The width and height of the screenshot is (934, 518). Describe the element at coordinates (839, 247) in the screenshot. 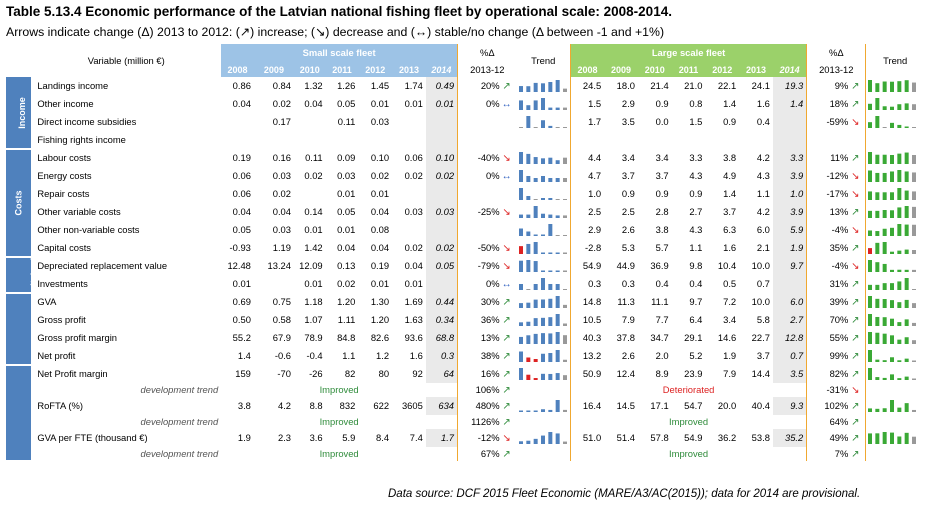

I see `pct-change-value: 35%` at that location.